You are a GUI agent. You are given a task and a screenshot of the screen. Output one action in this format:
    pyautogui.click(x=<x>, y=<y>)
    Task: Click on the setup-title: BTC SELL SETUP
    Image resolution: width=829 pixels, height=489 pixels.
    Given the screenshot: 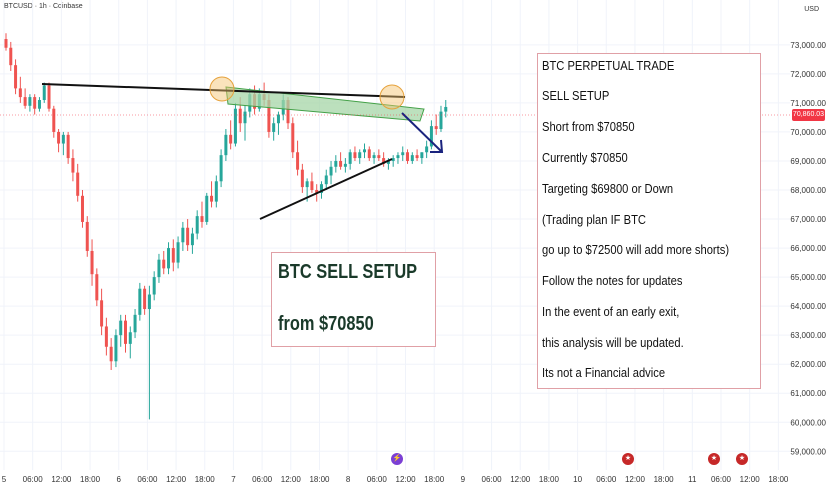 What is the action you would take?
    pyautogui.click(x=348, y=272)
    